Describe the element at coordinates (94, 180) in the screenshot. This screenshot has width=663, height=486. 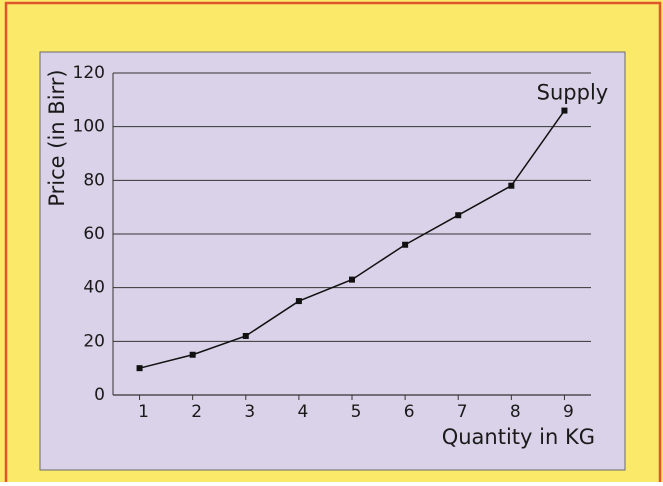
I see `y-tick-label: 80` at that location.